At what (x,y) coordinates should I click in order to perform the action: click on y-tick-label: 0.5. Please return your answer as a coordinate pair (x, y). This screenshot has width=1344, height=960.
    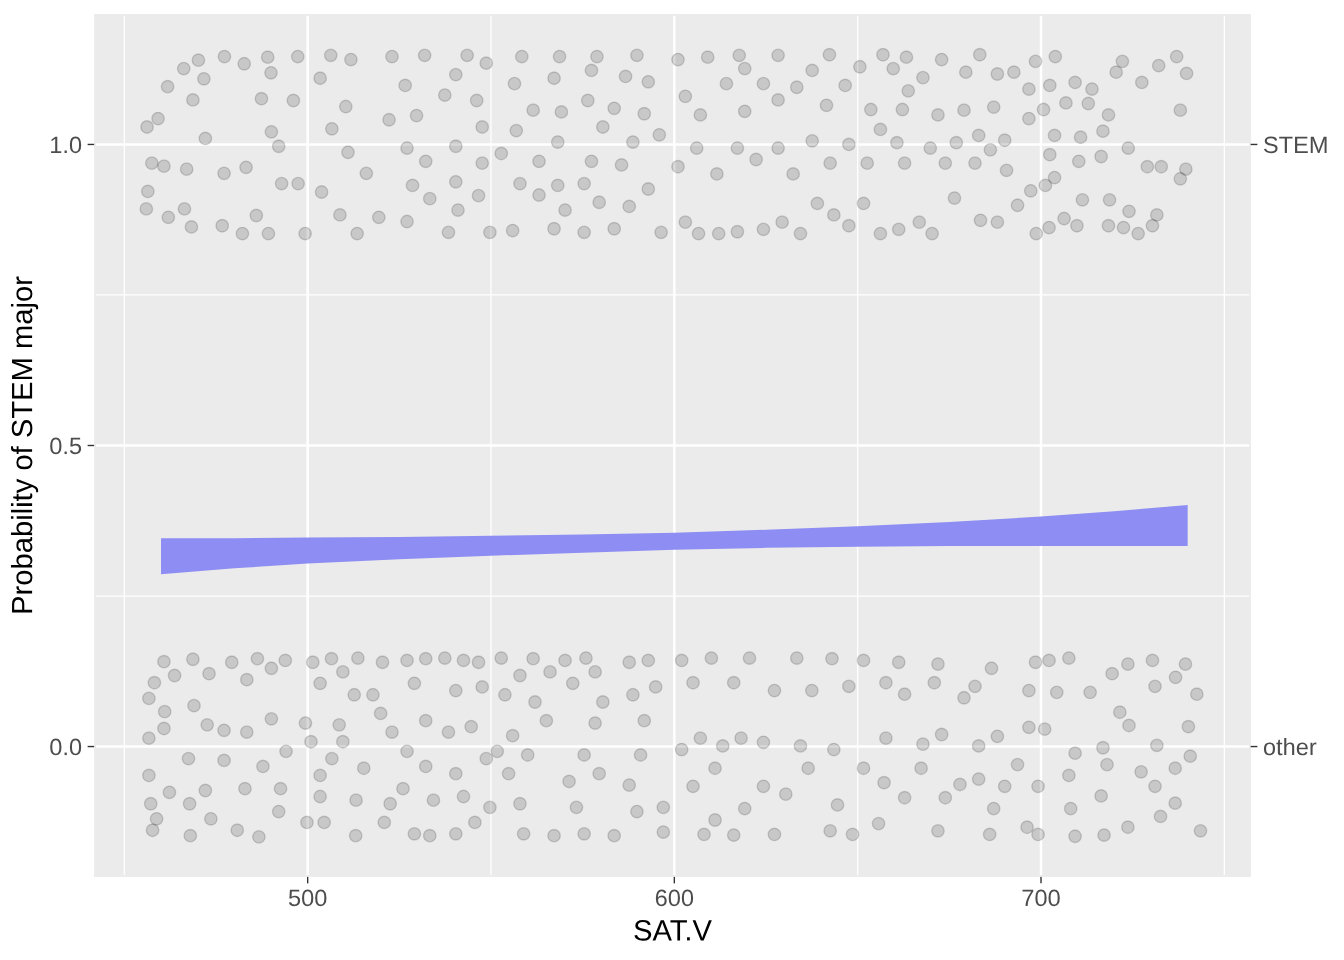
    Looking at the image, I should click on (66, 446).